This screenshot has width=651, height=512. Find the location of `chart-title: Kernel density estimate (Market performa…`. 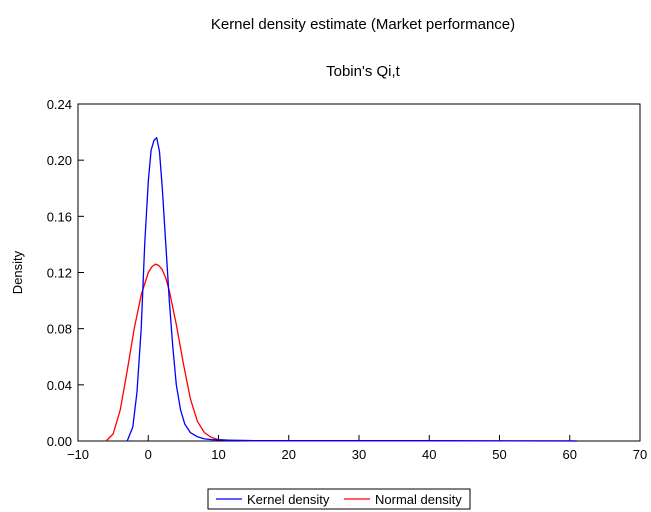

chart-title: Kernel density estimate (Market performa… is located at coordinates (363, 24).